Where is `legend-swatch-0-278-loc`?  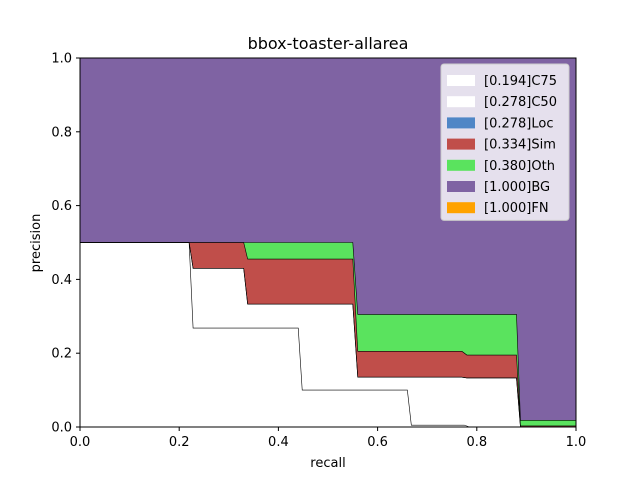 legend-swatch-0-278-loc is located at coordinates (461, 123).